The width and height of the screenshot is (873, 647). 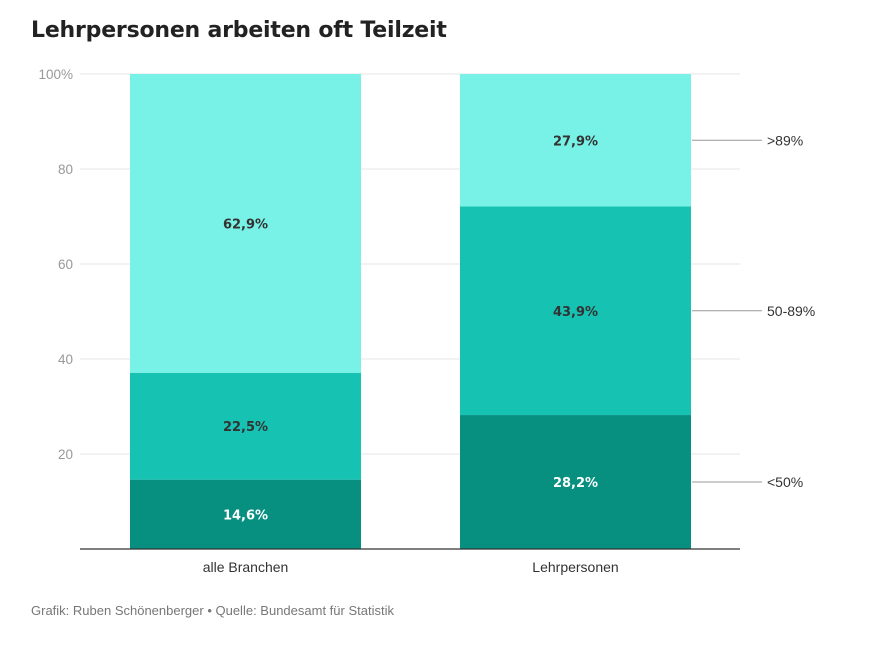 I want to click on y-tick-label: 40, so click(x=65, y=359).